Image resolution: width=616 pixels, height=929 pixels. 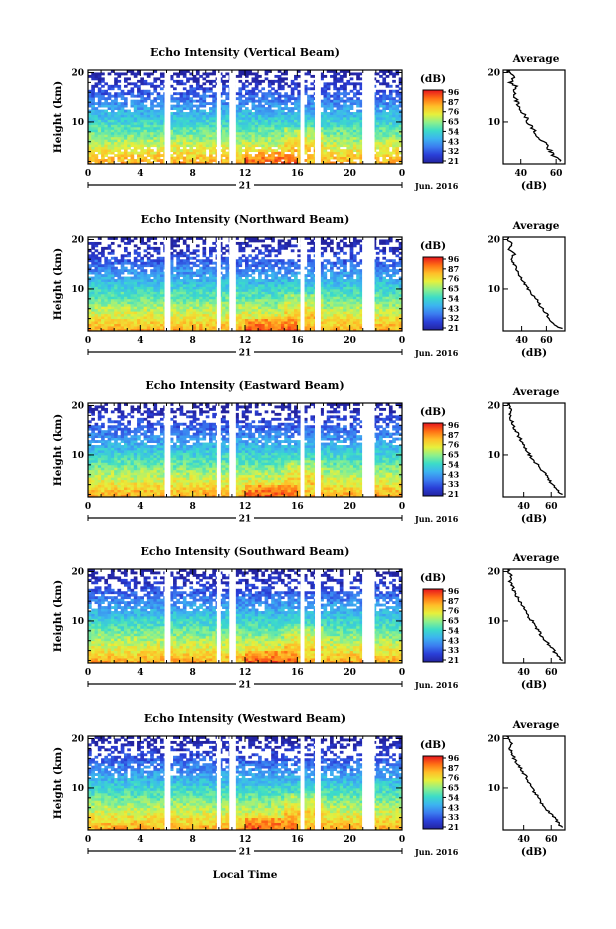 I want to click on profile-frame, so click(x=534, y=783).